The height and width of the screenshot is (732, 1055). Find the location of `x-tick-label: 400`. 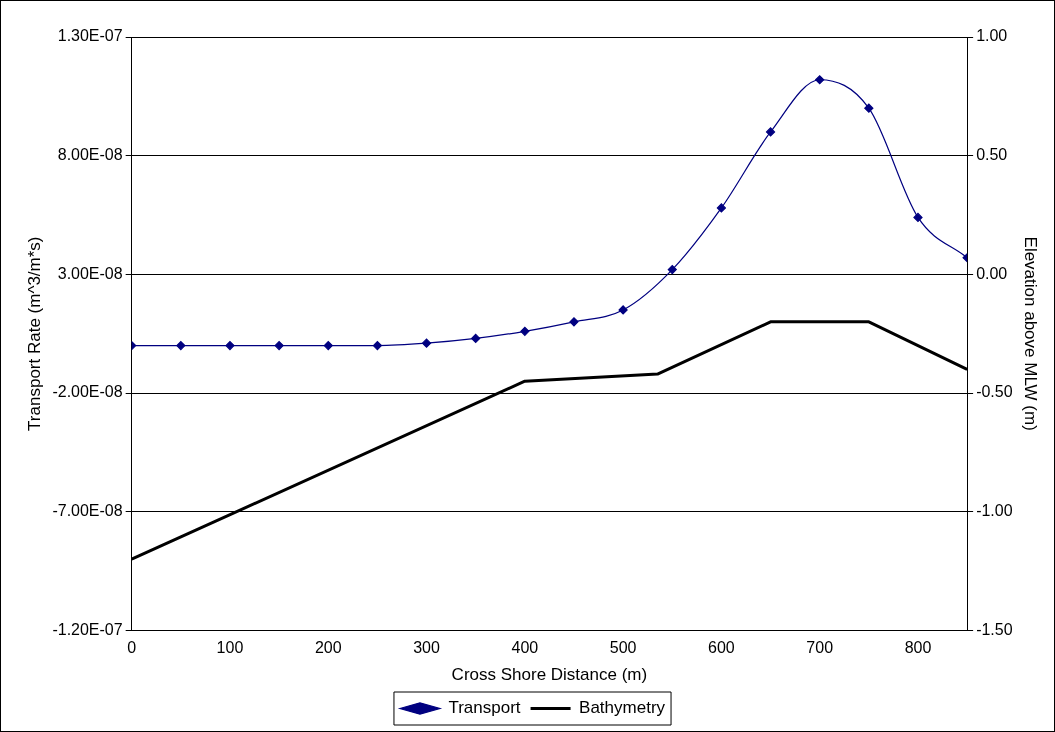

x-tick-label: 400 is located at coordinates (525, 648).